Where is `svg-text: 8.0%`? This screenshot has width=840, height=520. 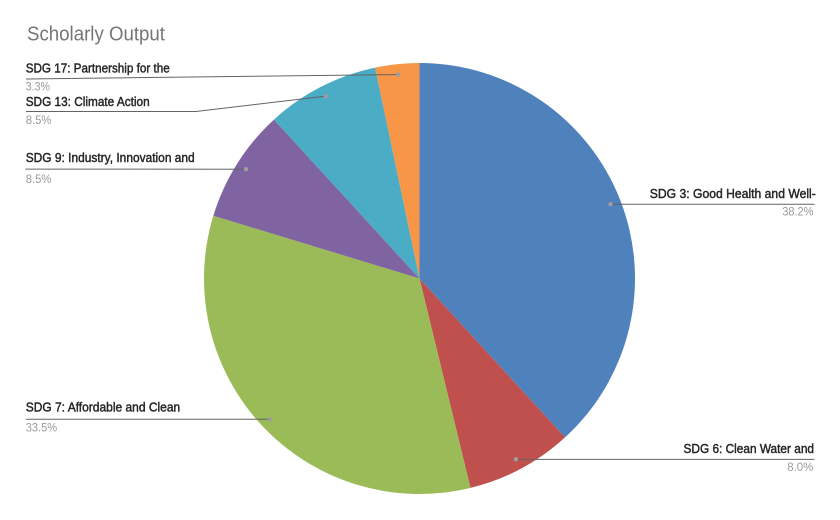 svg-text: 8.0% is located at coordinates (800, 468).